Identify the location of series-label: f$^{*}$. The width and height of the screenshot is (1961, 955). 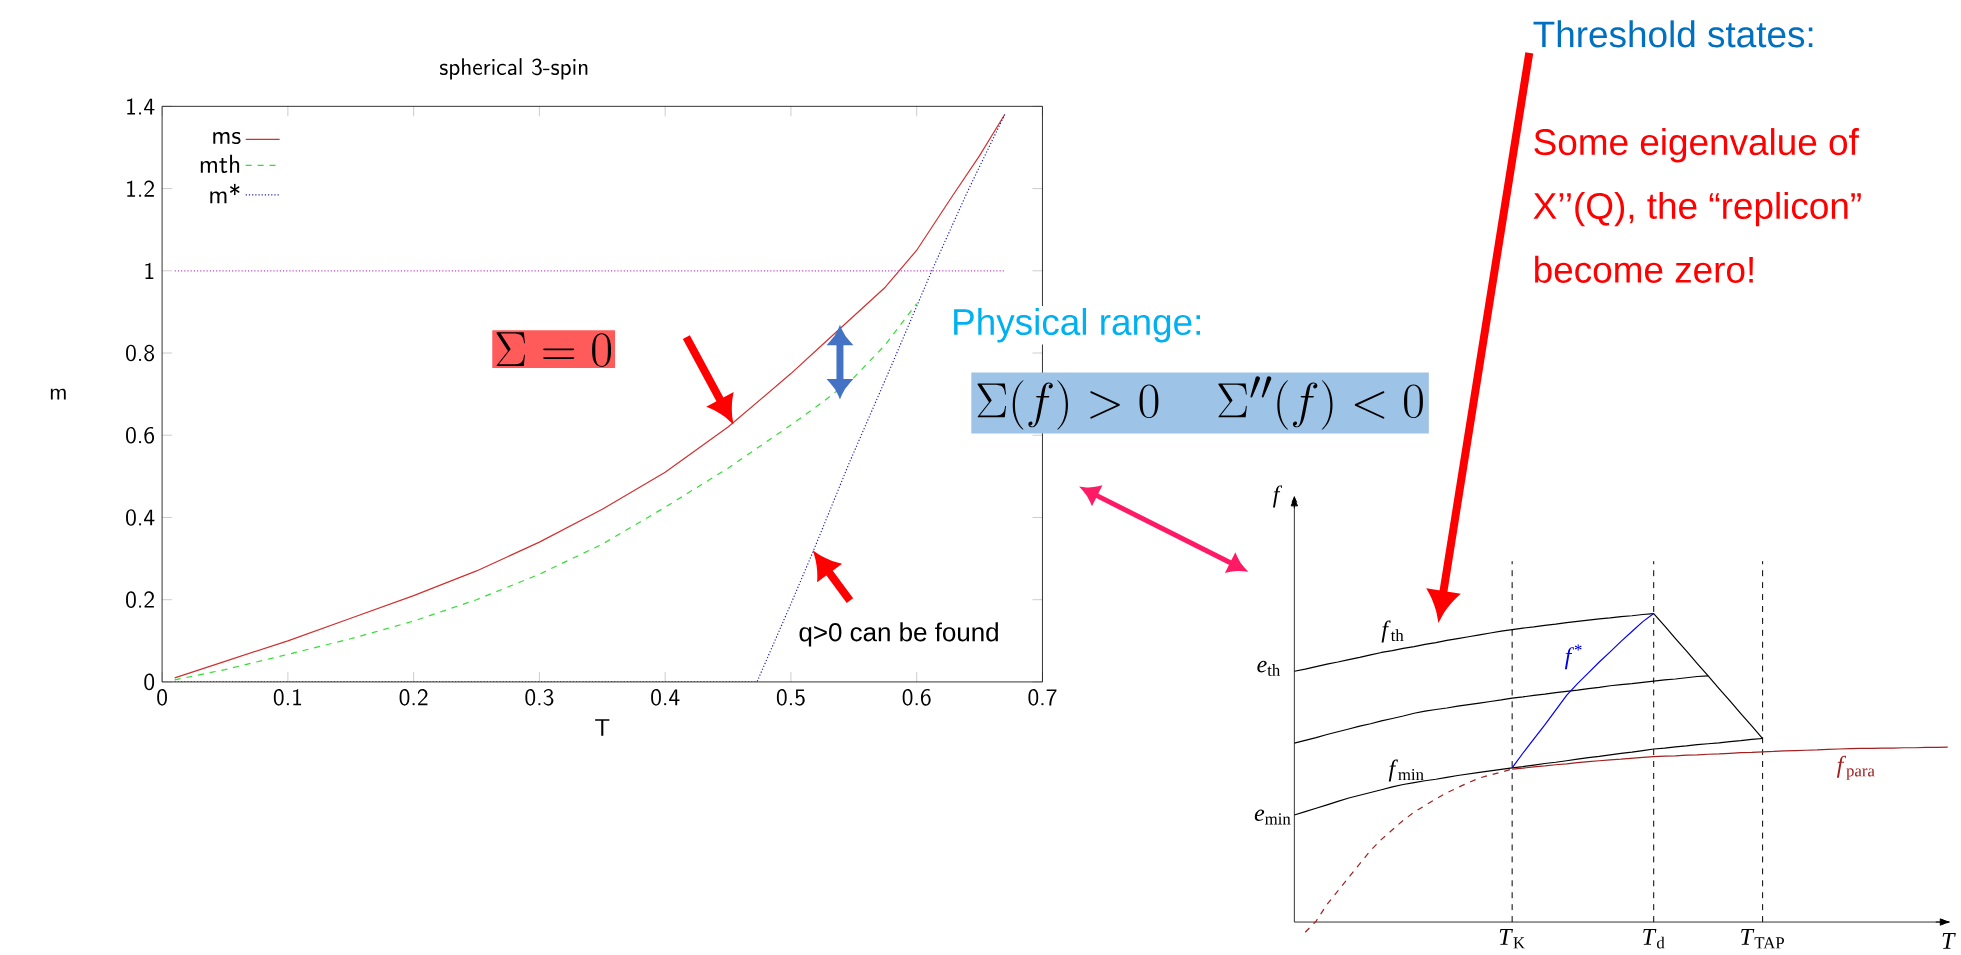
(1573, 656).